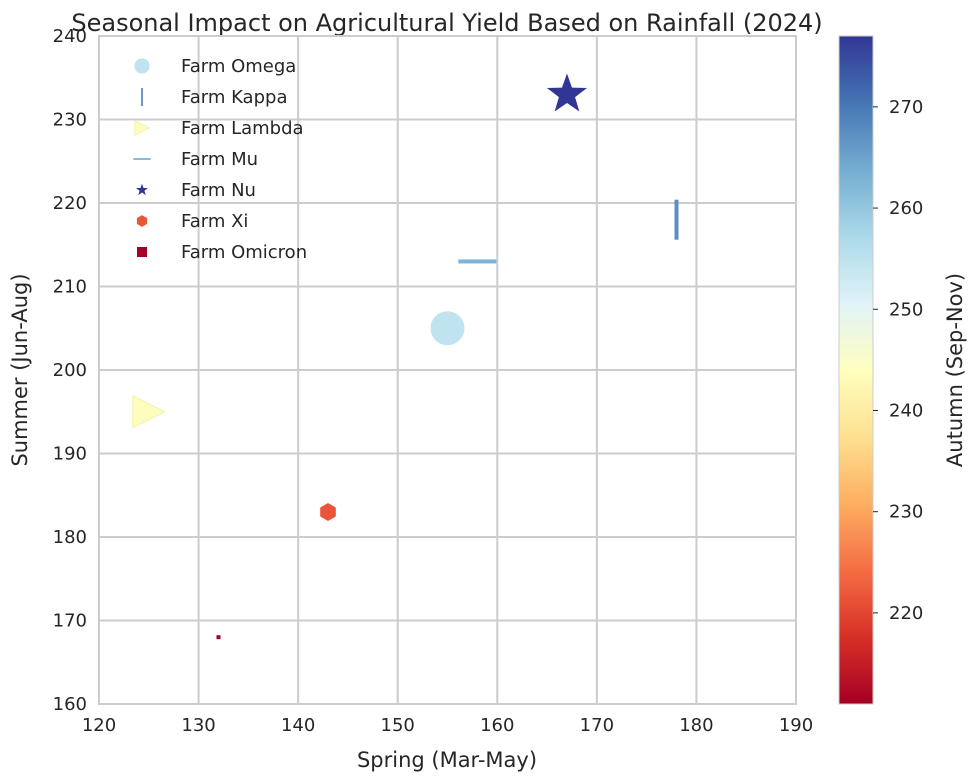  I want to click on marker-farm-omicron, so click(218, 637).